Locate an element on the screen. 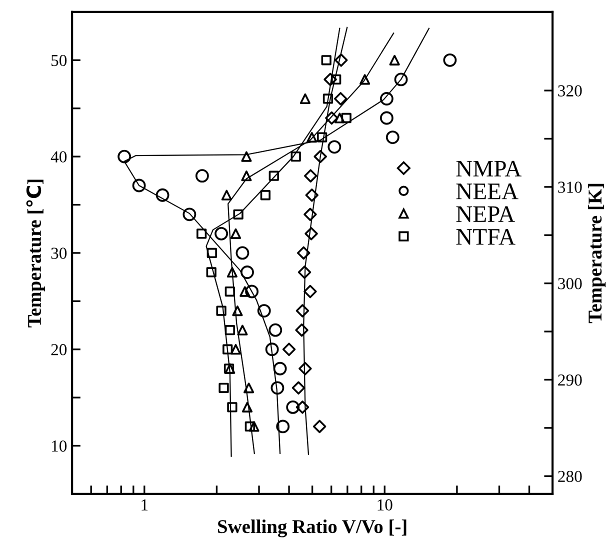  y2-tick-label: 280 is located at coordinates (570, 476).